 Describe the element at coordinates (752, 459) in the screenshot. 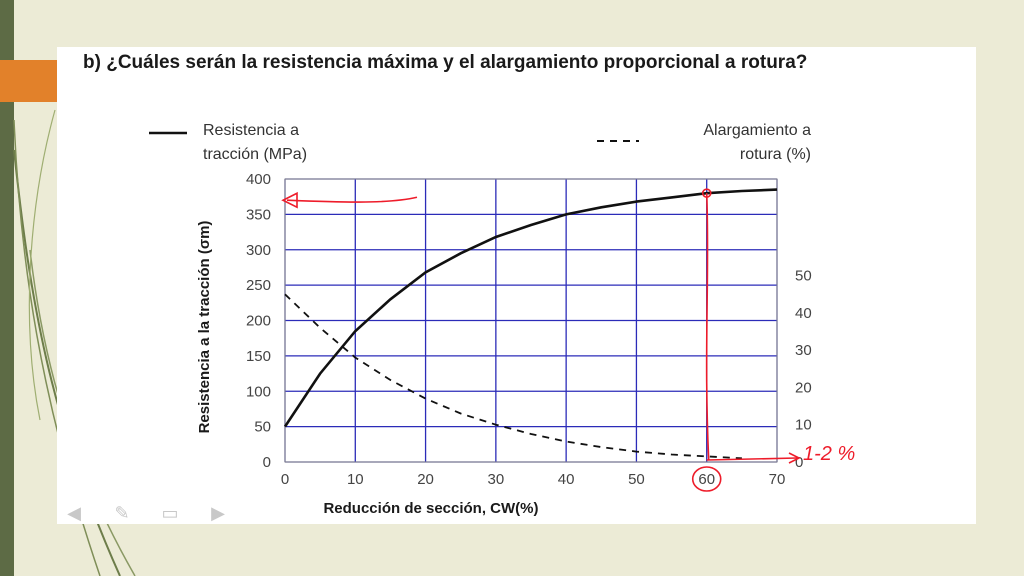

I see `right-arrow-line` at that location.